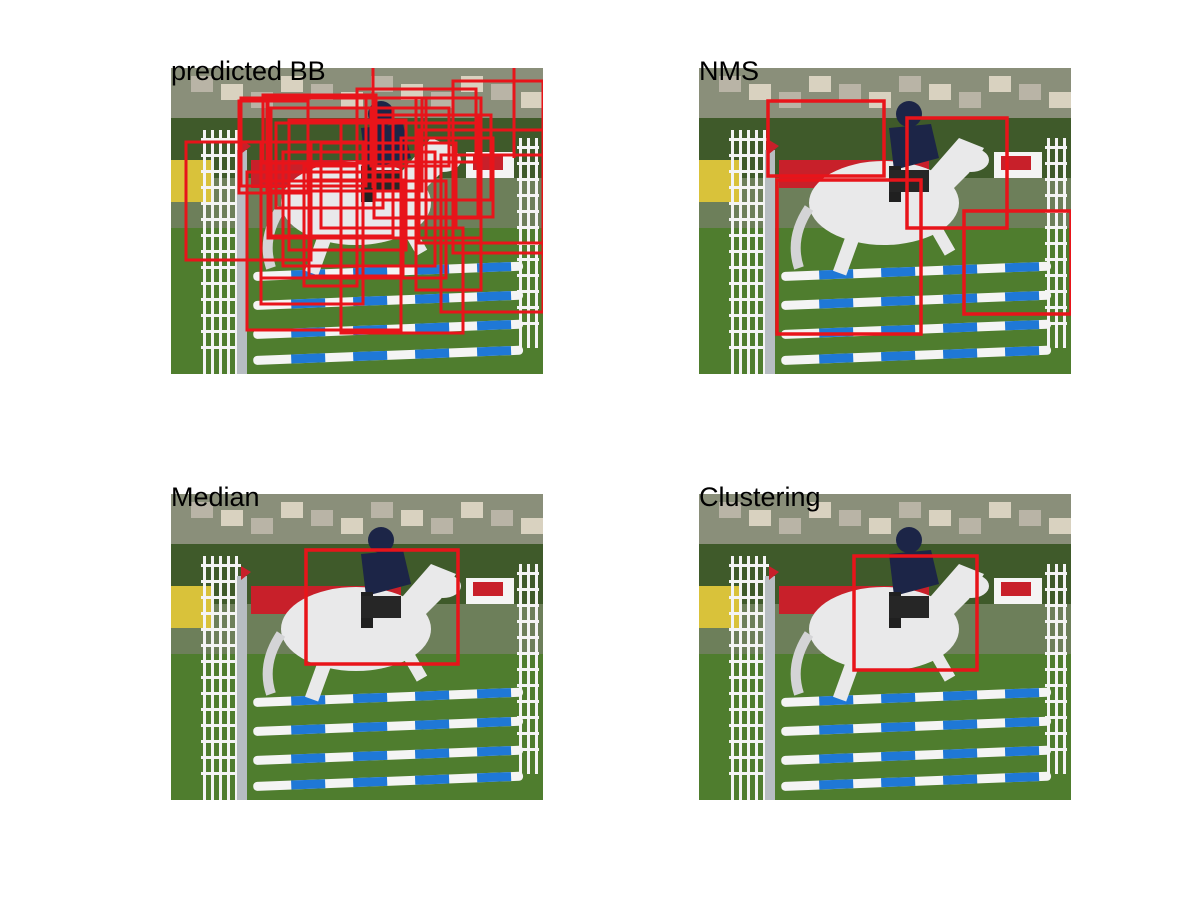  I want to click on standard-pole, so click(770, 262).